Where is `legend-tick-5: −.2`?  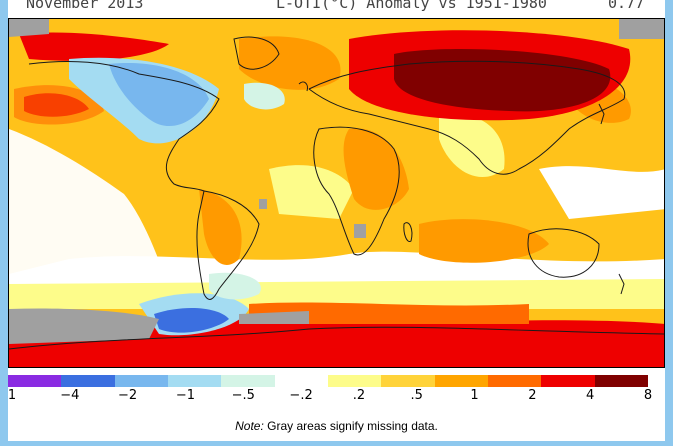
legend-tick-5: −.2 is located at coordinates (301, 395).